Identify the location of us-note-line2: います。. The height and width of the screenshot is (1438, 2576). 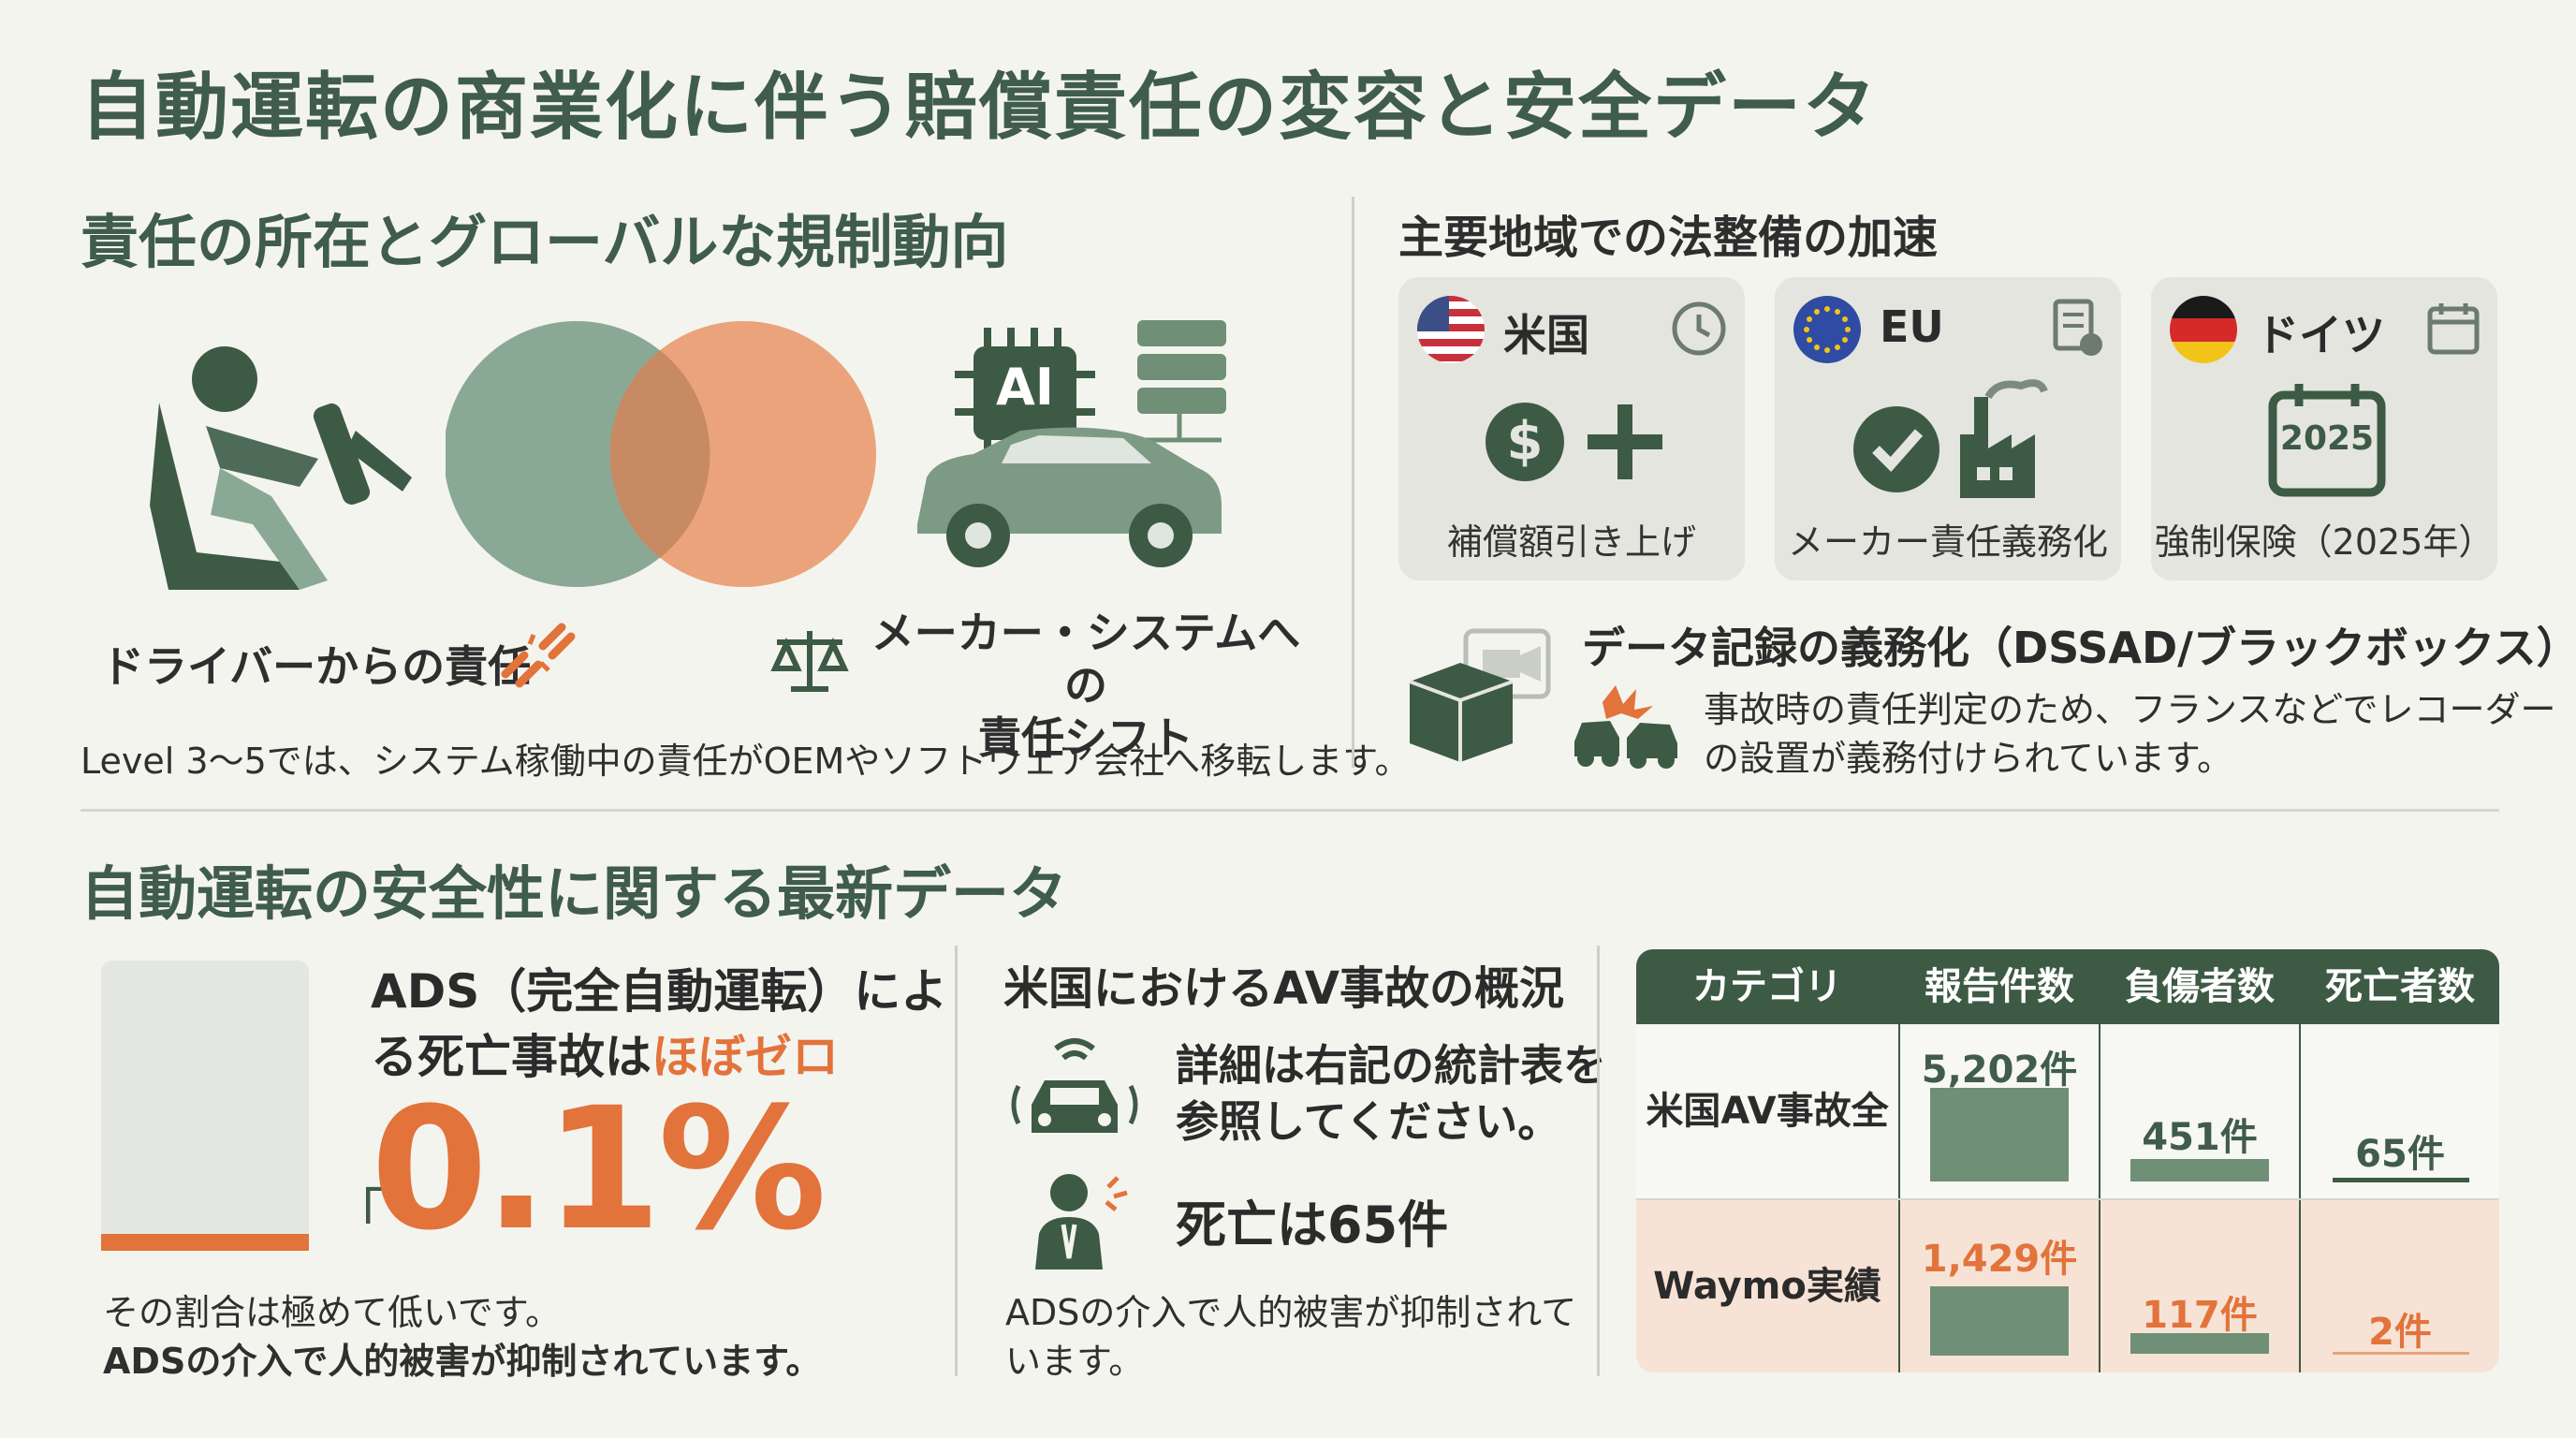
(1075, 1361).